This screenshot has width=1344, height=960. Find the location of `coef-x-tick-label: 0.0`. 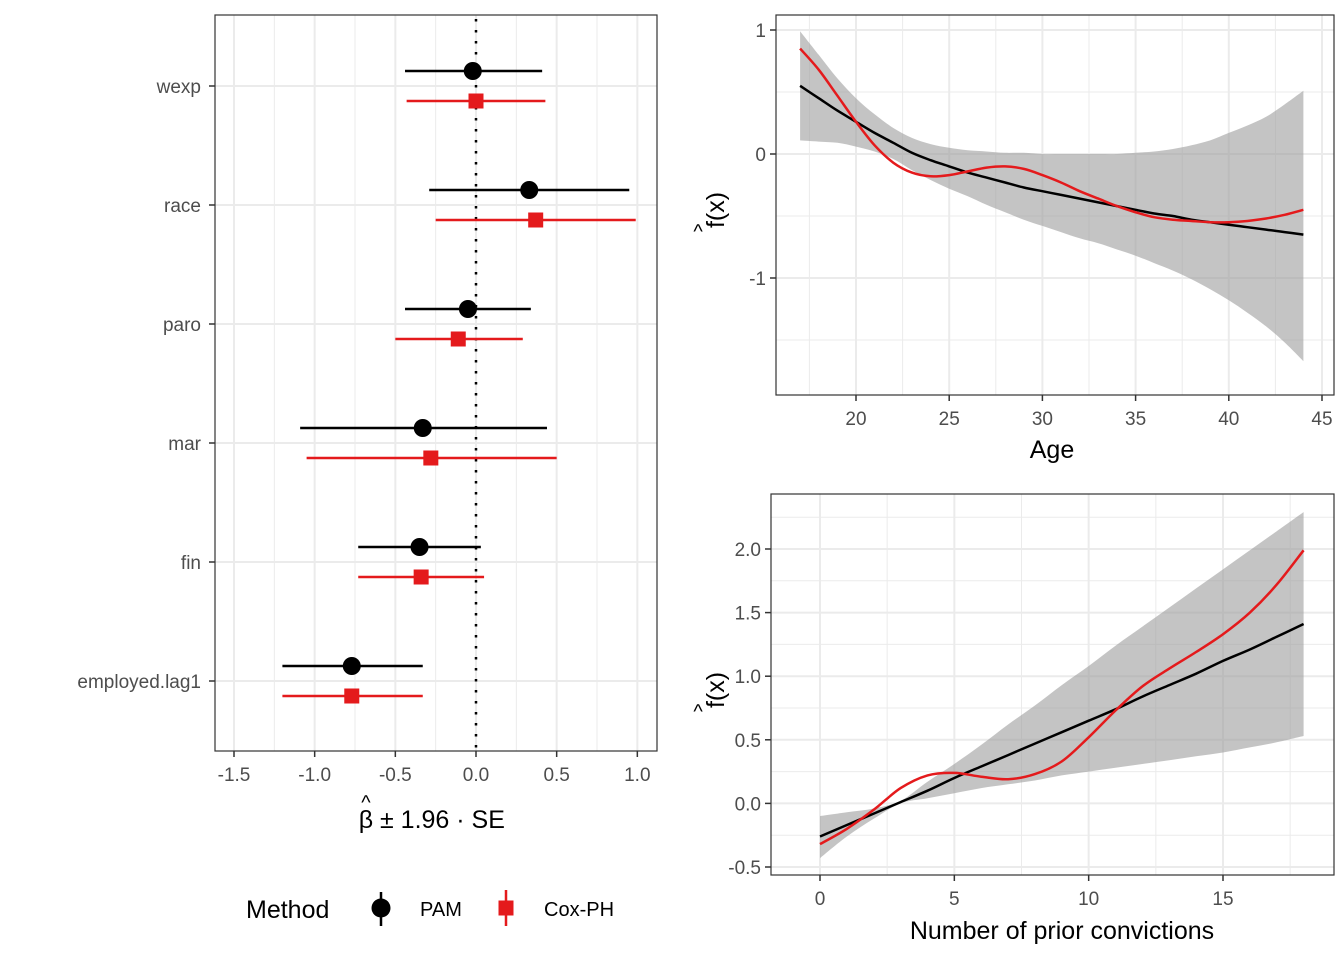

coef-x-tick-label: 0.0 is located at coordinates (476, 775).